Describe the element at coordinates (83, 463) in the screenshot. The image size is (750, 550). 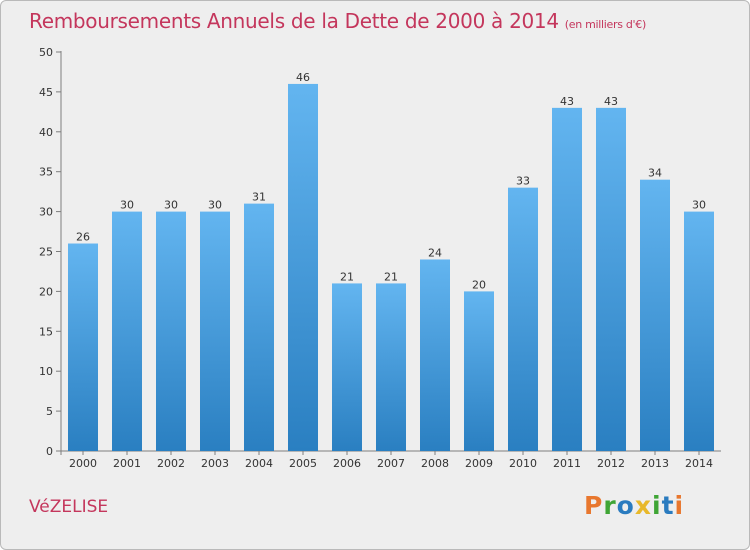
I see `x-tick-label: 2000` at that location.